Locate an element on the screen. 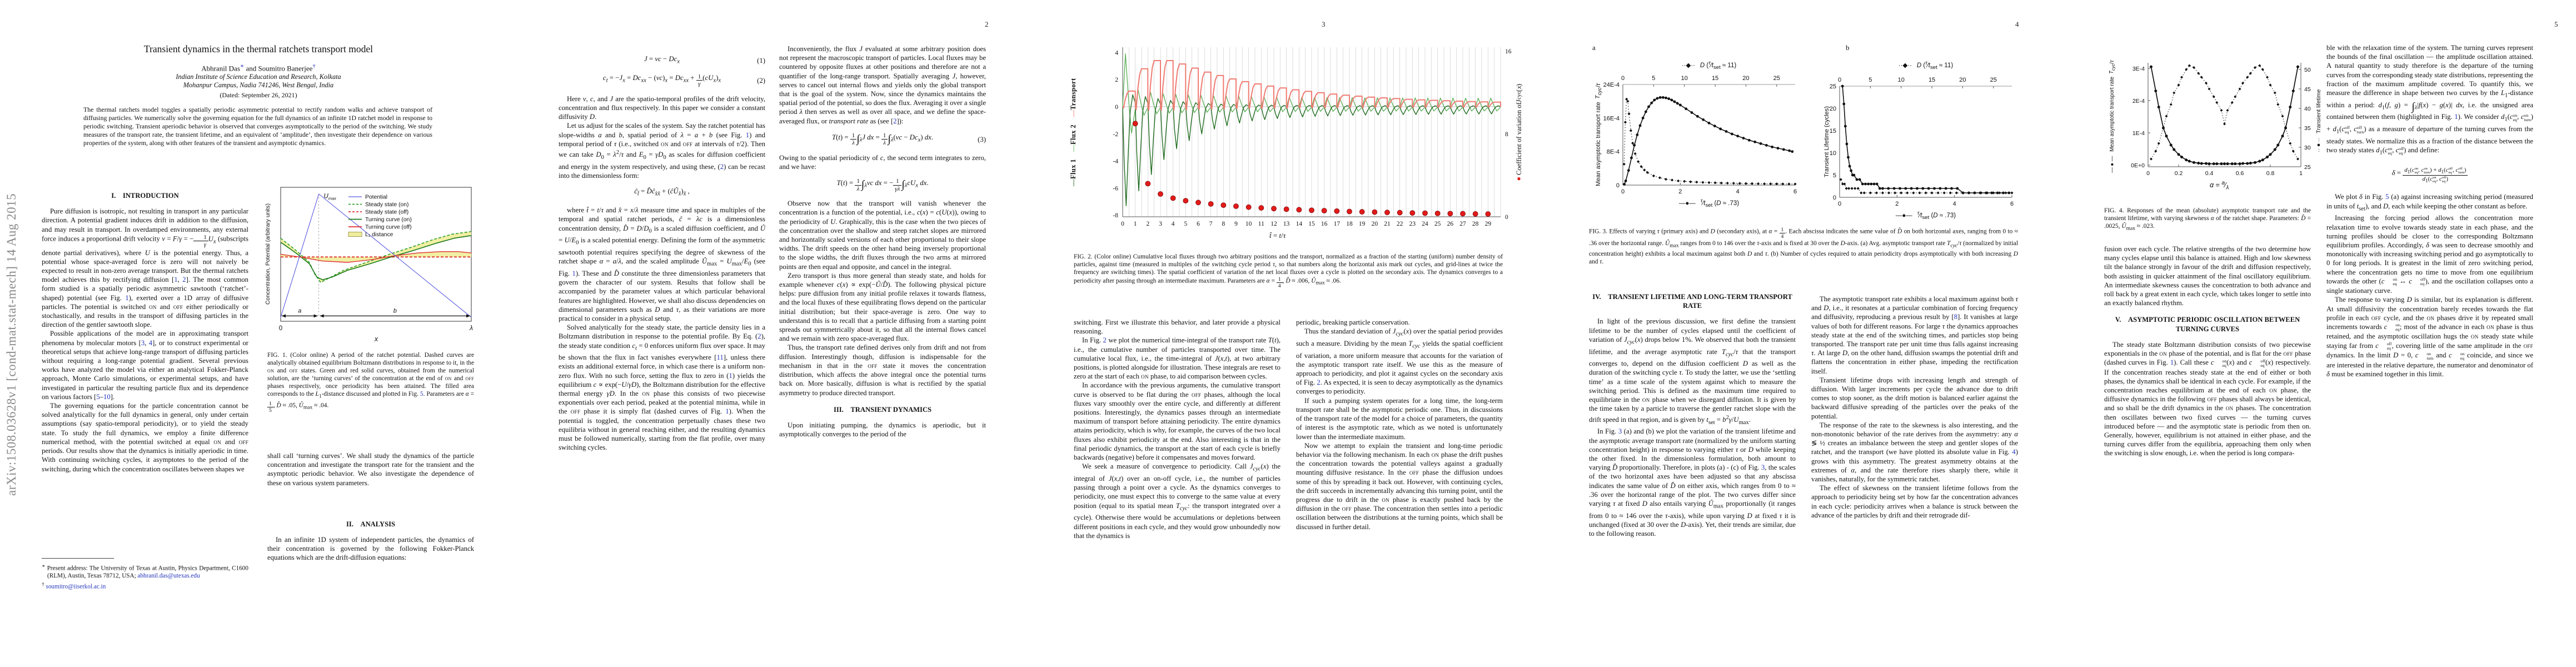 The height and width of the screenshot is (667, 2576). svg-text: 21 is located at coordinates (1387, 224).